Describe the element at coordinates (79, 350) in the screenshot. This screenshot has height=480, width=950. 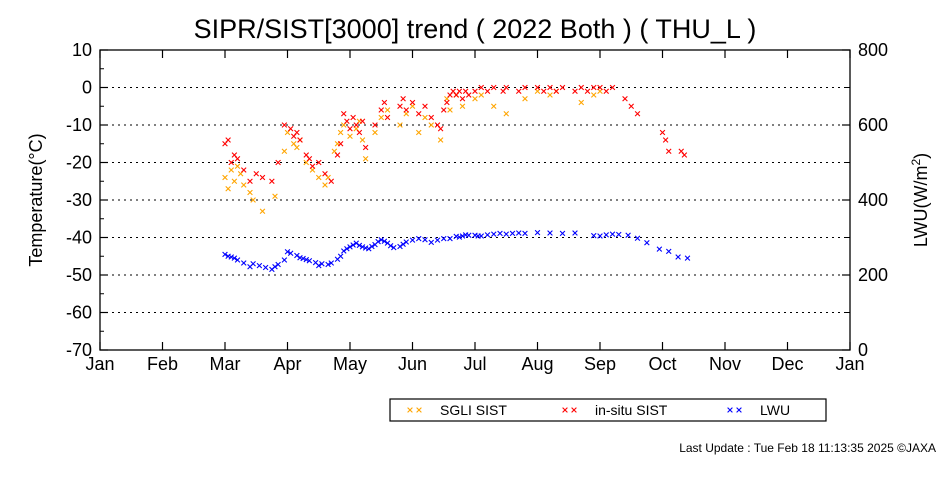
I see `y-left-tick-label: -70` at that location.